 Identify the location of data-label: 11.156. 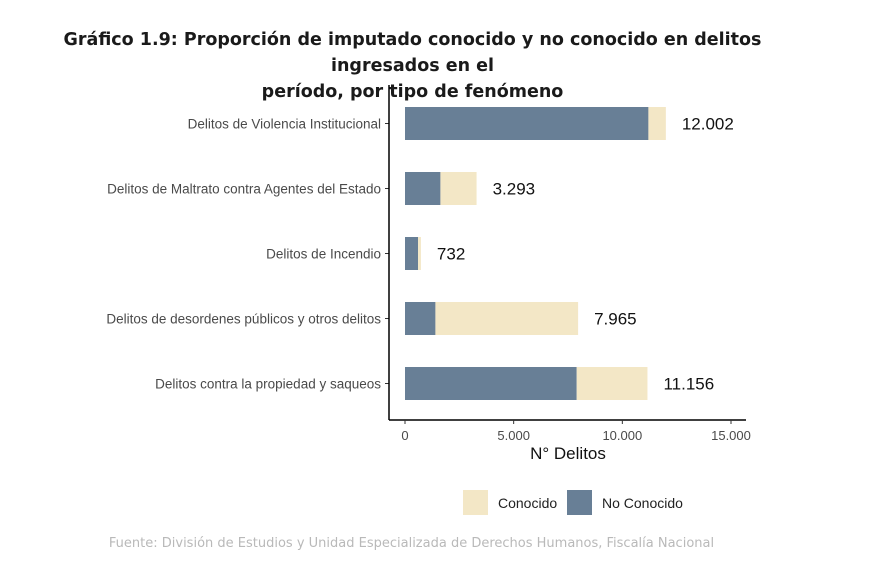
(688, 384).